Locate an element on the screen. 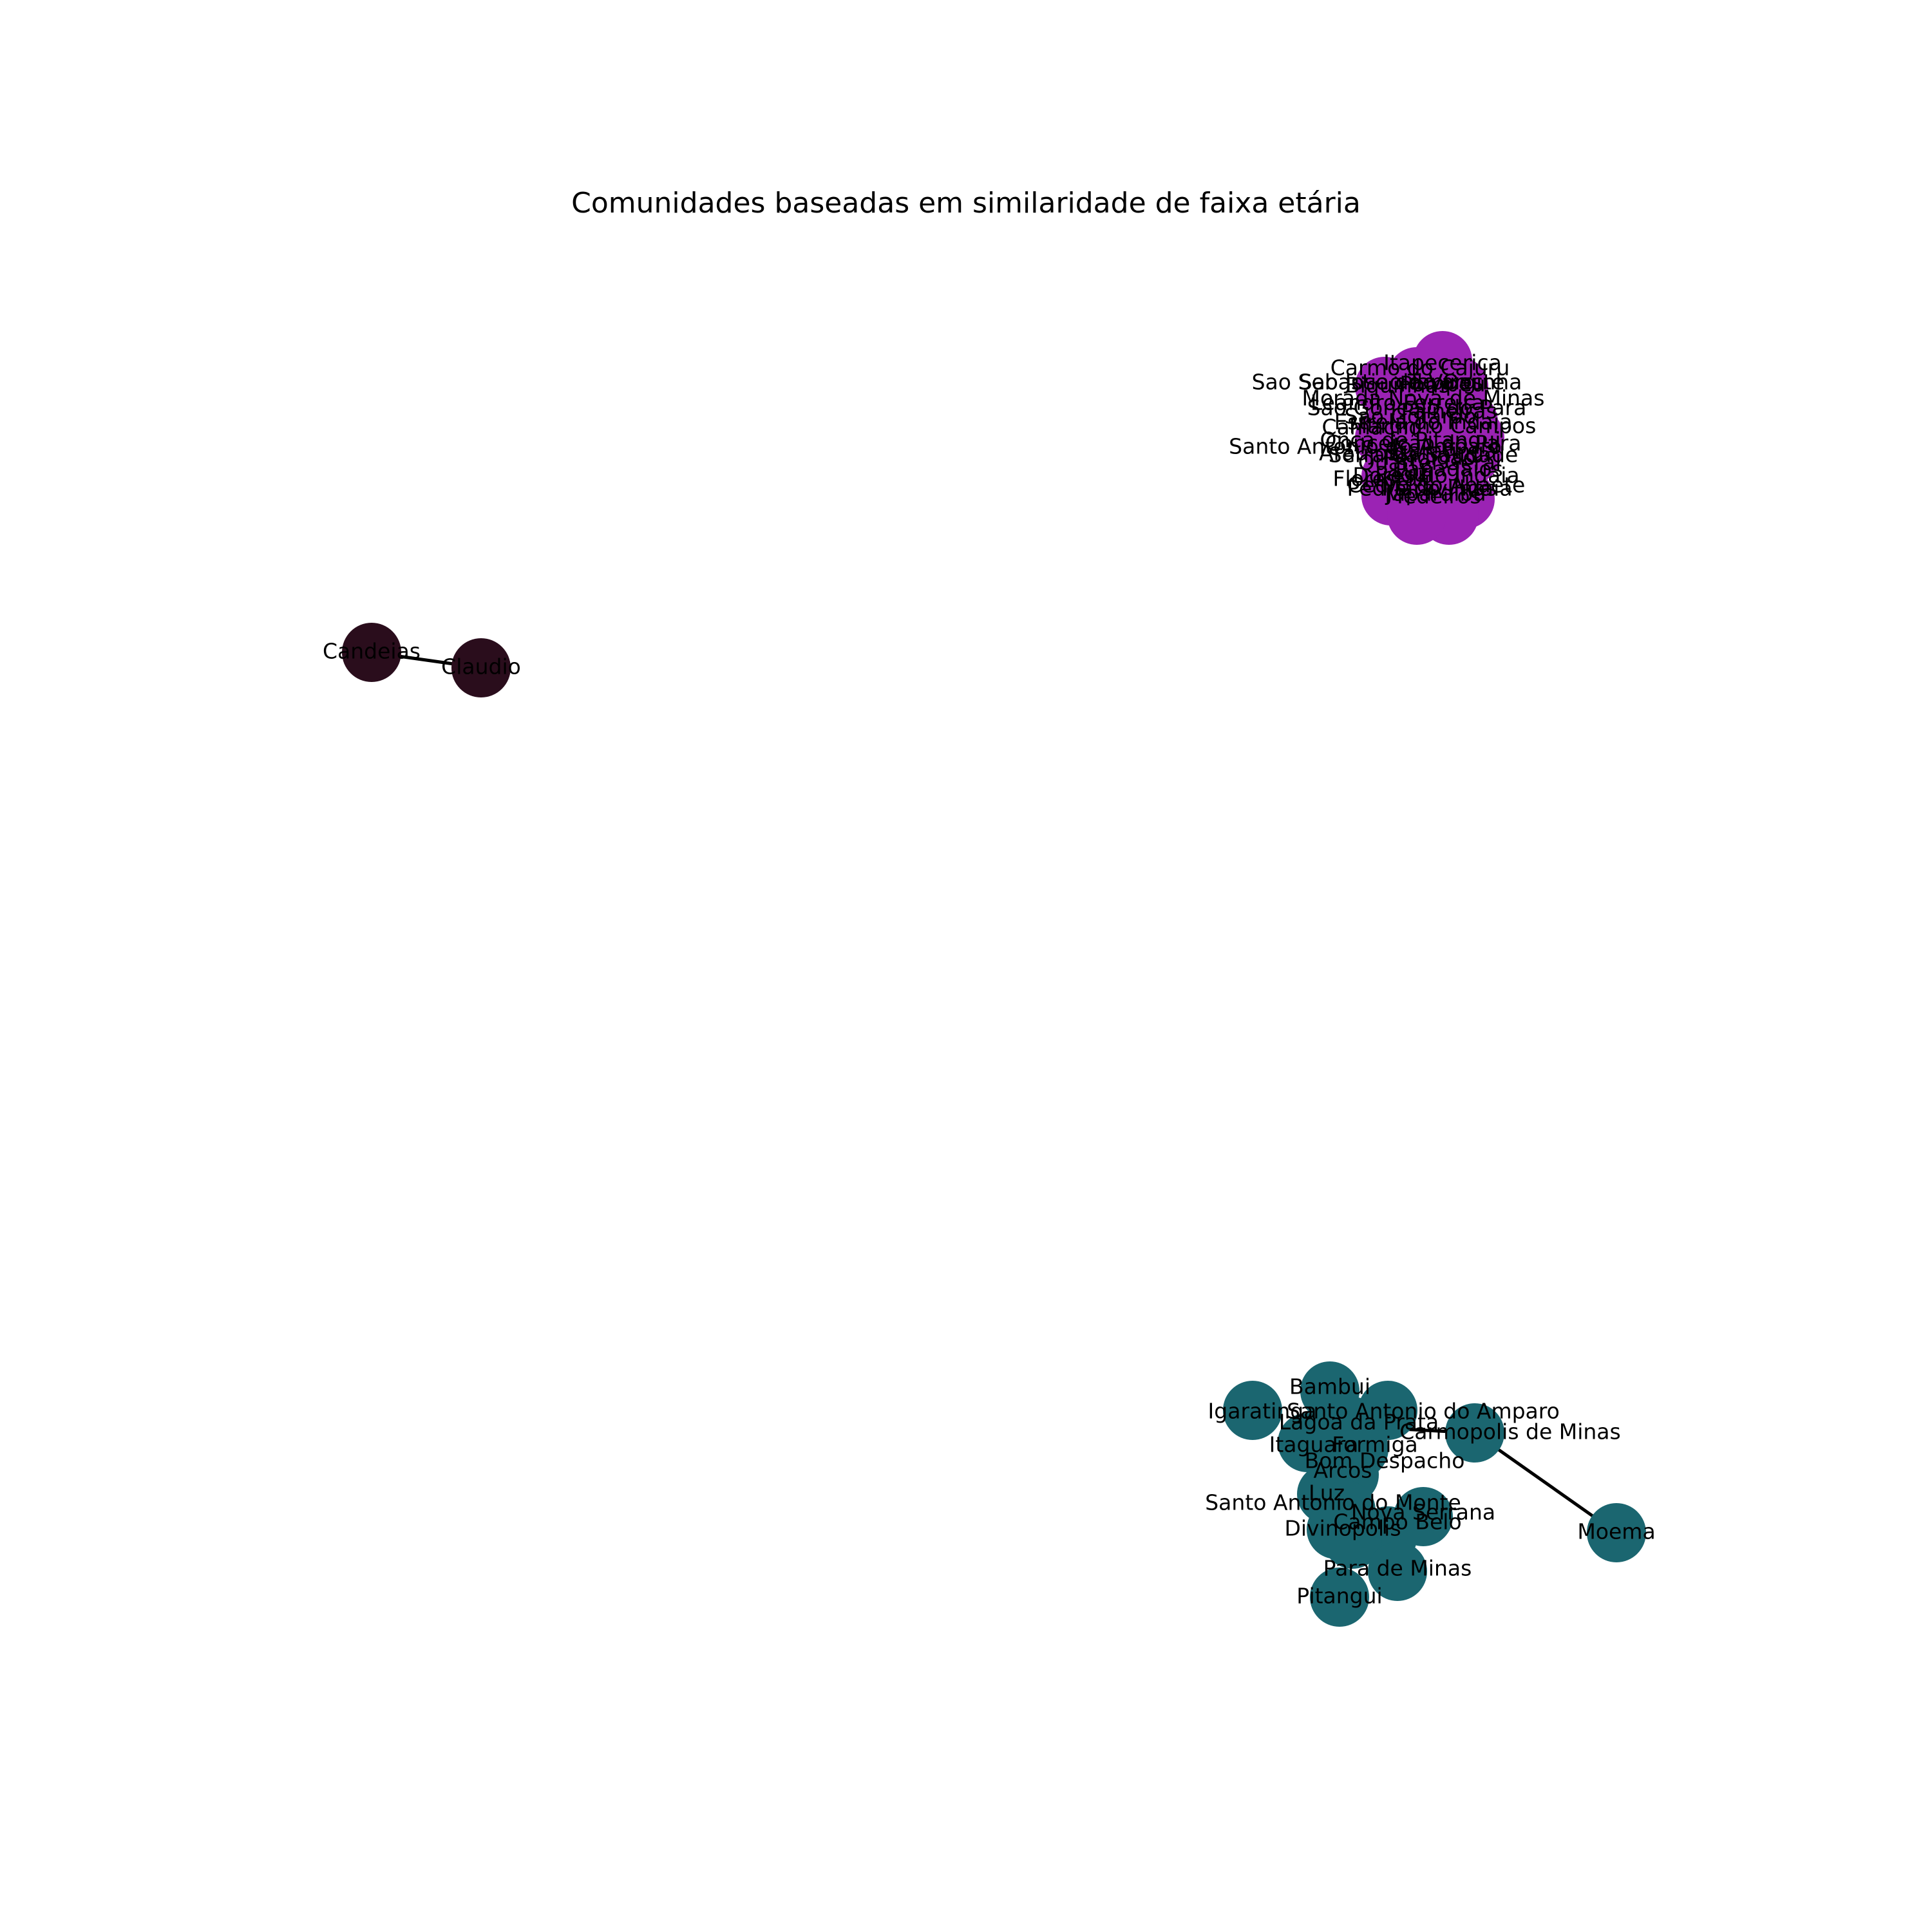 This screenshot has width=1932, height=1932. node-label: Sao Gonçalo do Para is located at coordinates (1417, 408).